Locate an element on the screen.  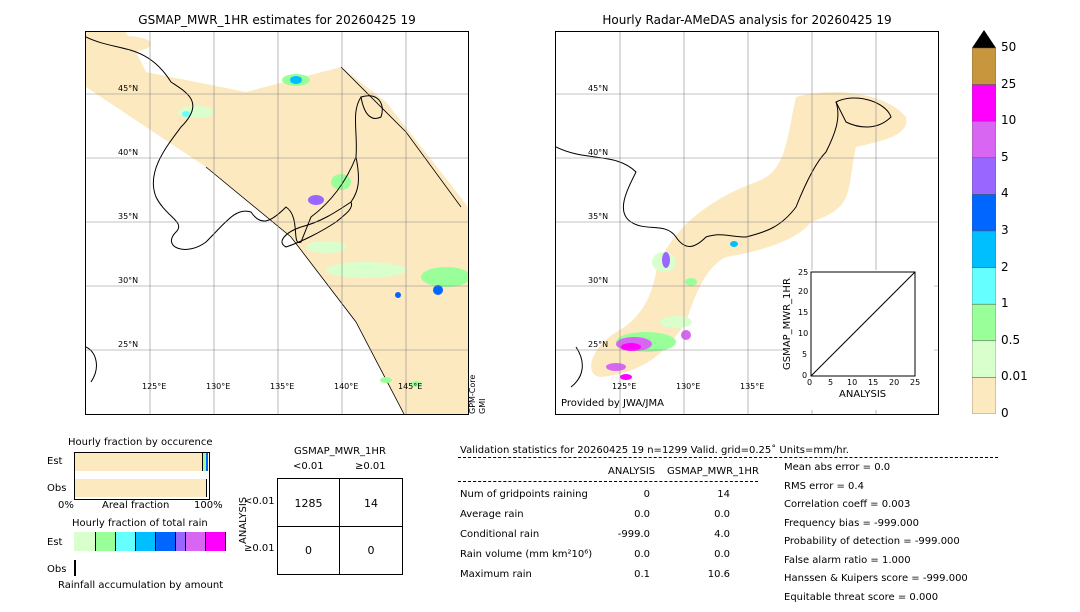
left-lon-125: 125°E is located at coordinates (154, 386).